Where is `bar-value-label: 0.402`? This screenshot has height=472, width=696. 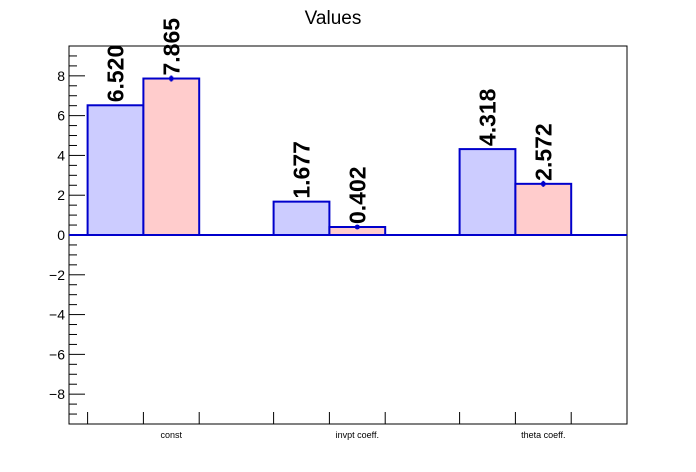
bar-value-label: 0.402 is located at coordinates (357, 195).